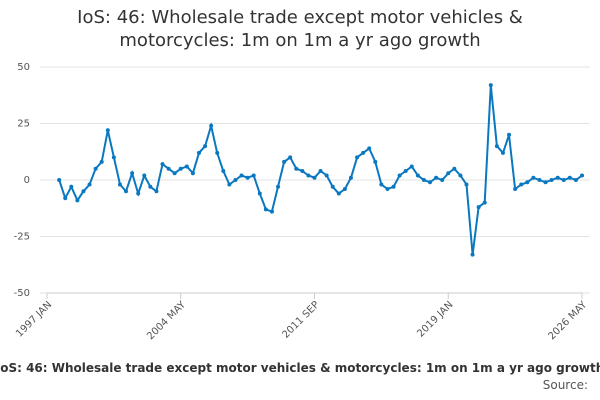  What do you see at coordinates (22, 293) in the screenshot?
I see `y-tick-label: -50` at bounding box center [22, 293].